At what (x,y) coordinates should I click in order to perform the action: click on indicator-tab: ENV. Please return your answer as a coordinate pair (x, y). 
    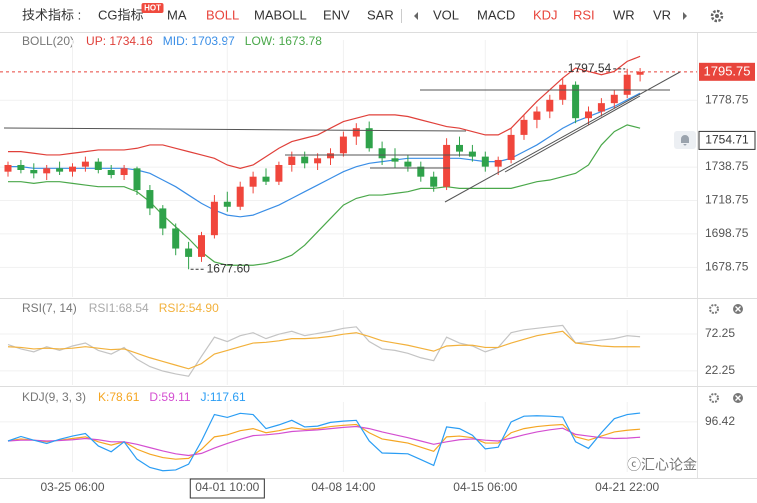
    Looking at the image, I should click on (336, 14).